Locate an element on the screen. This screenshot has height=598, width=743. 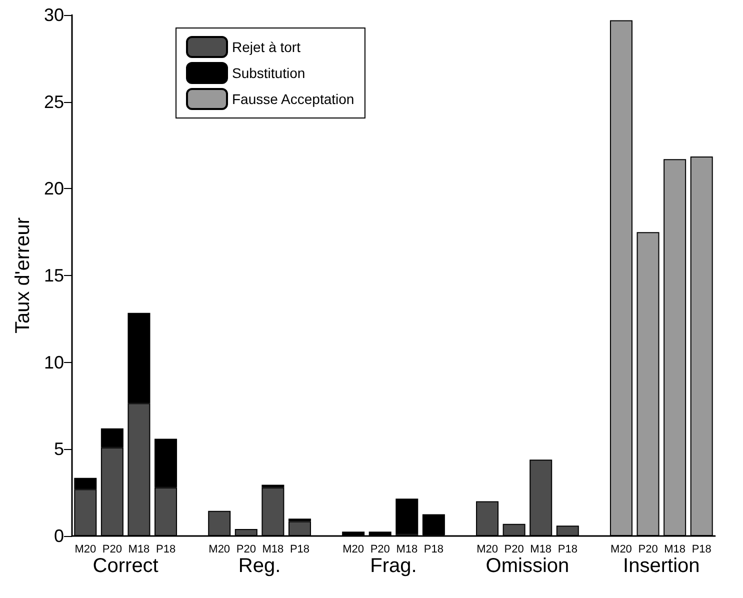
text: Frag. is located at coordinates (393, 566).